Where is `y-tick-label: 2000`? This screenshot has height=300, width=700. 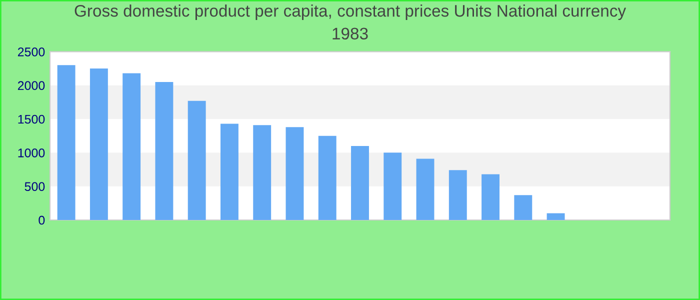 y-tick-label: 2000 is located at coordinates (31, 85).